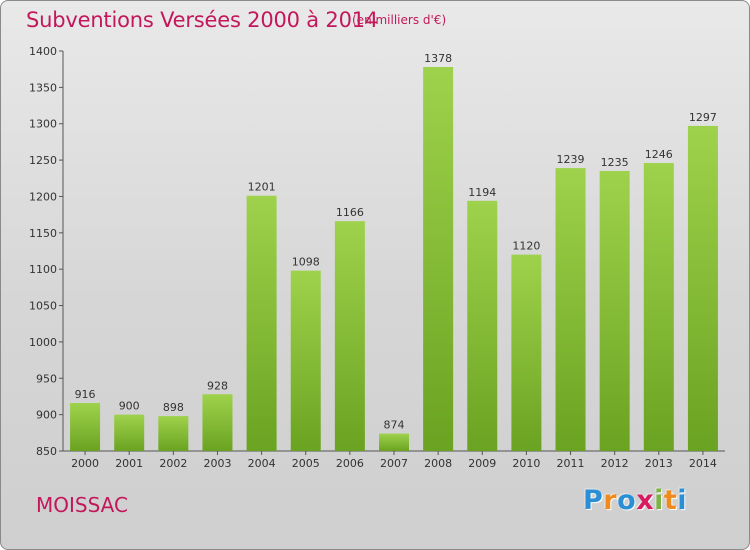  What do you see at coordinates (129, 432) in the screenshot?
I see `bar-2001` at bounding box center [129, 432].